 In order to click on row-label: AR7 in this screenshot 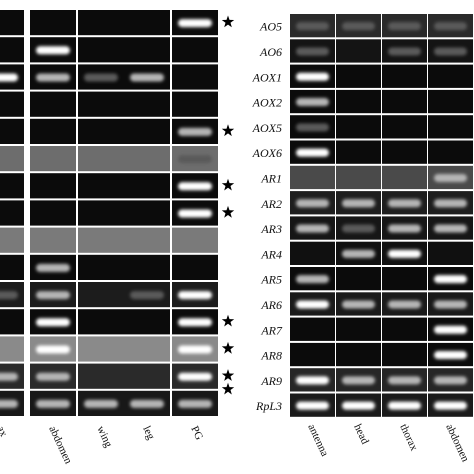, I will do `click(271, 330)`.